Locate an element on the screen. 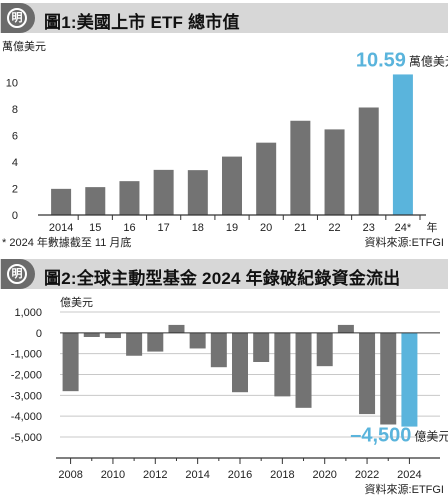  chart2-xtick-label: 2022 is located at coordinates (367, 475).